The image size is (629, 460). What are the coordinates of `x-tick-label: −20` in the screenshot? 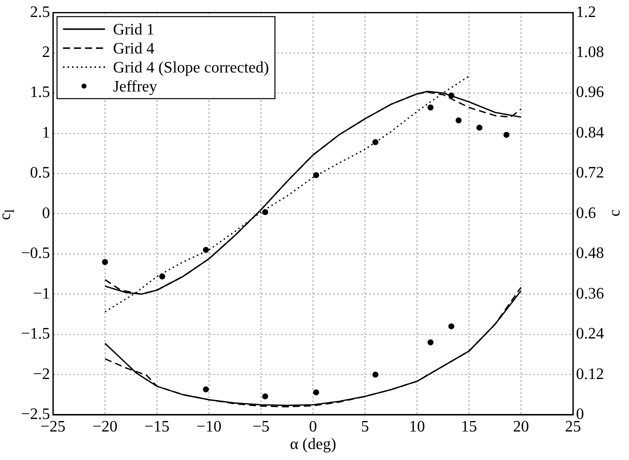 It's located at (105, 427).